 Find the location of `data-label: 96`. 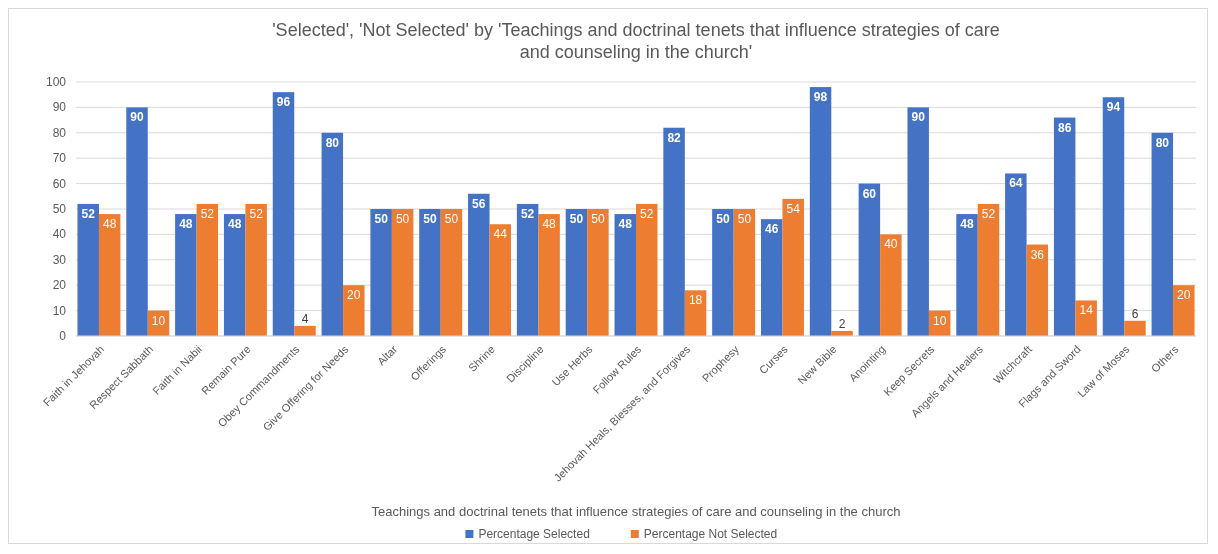

data-label: 96 is located at coordinates (283, 102).